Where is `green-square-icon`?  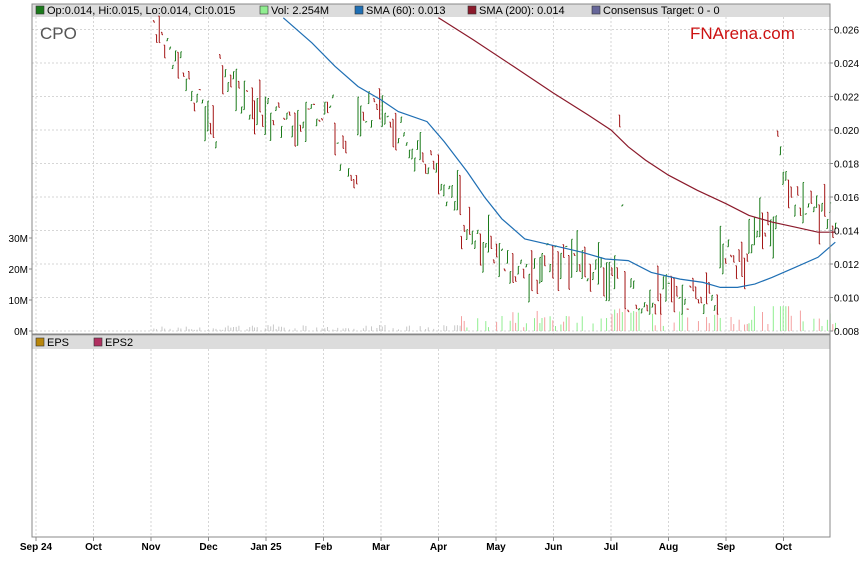 green-square-icon is located at coordinates (40, 10).